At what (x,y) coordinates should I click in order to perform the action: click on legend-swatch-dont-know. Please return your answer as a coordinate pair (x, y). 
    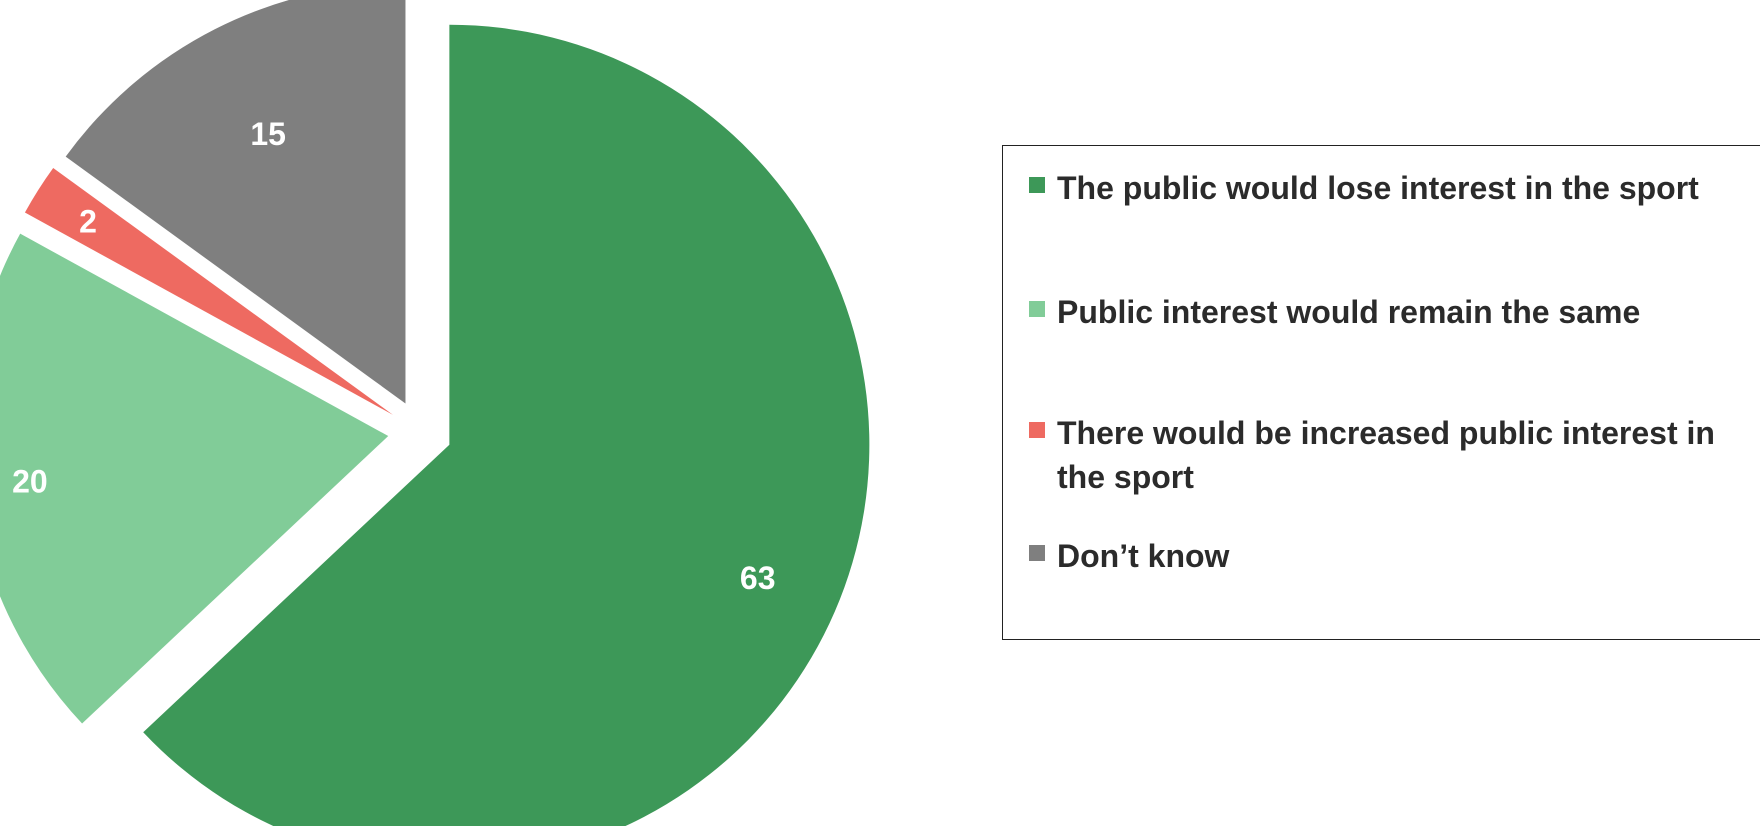
    Looking at the image, I should click on (1037, 553).